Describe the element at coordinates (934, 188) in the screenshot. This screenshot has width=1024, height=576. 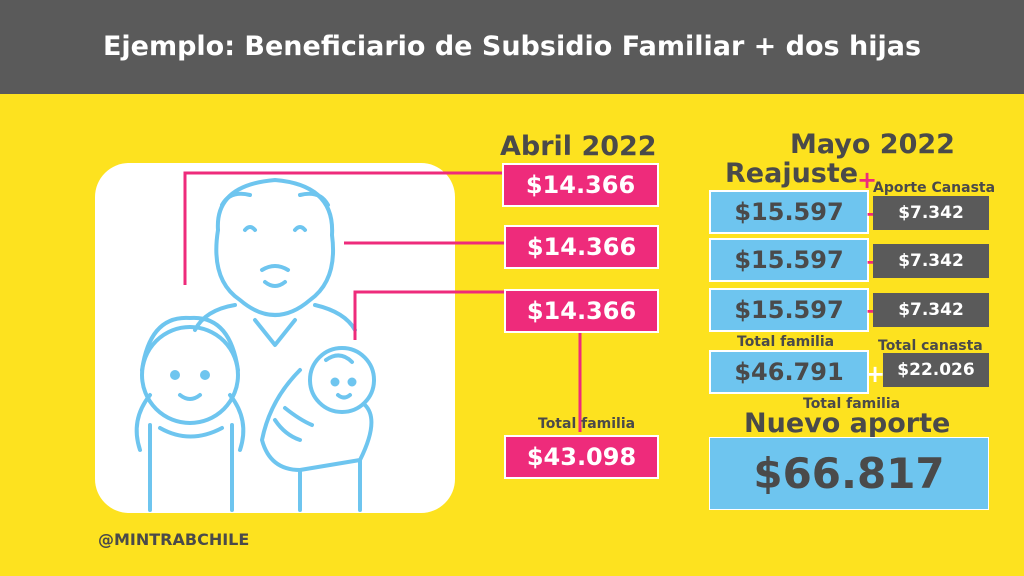
I see `aporte-canasta-label: Aporte Canasta` at that location.